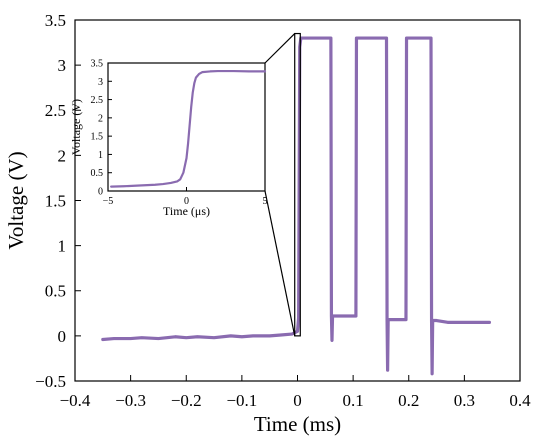 The image size is (550, 446). Describe the element at coordinates (280, 48) in the screenshot. I see `zoom-connector-top` at that location.